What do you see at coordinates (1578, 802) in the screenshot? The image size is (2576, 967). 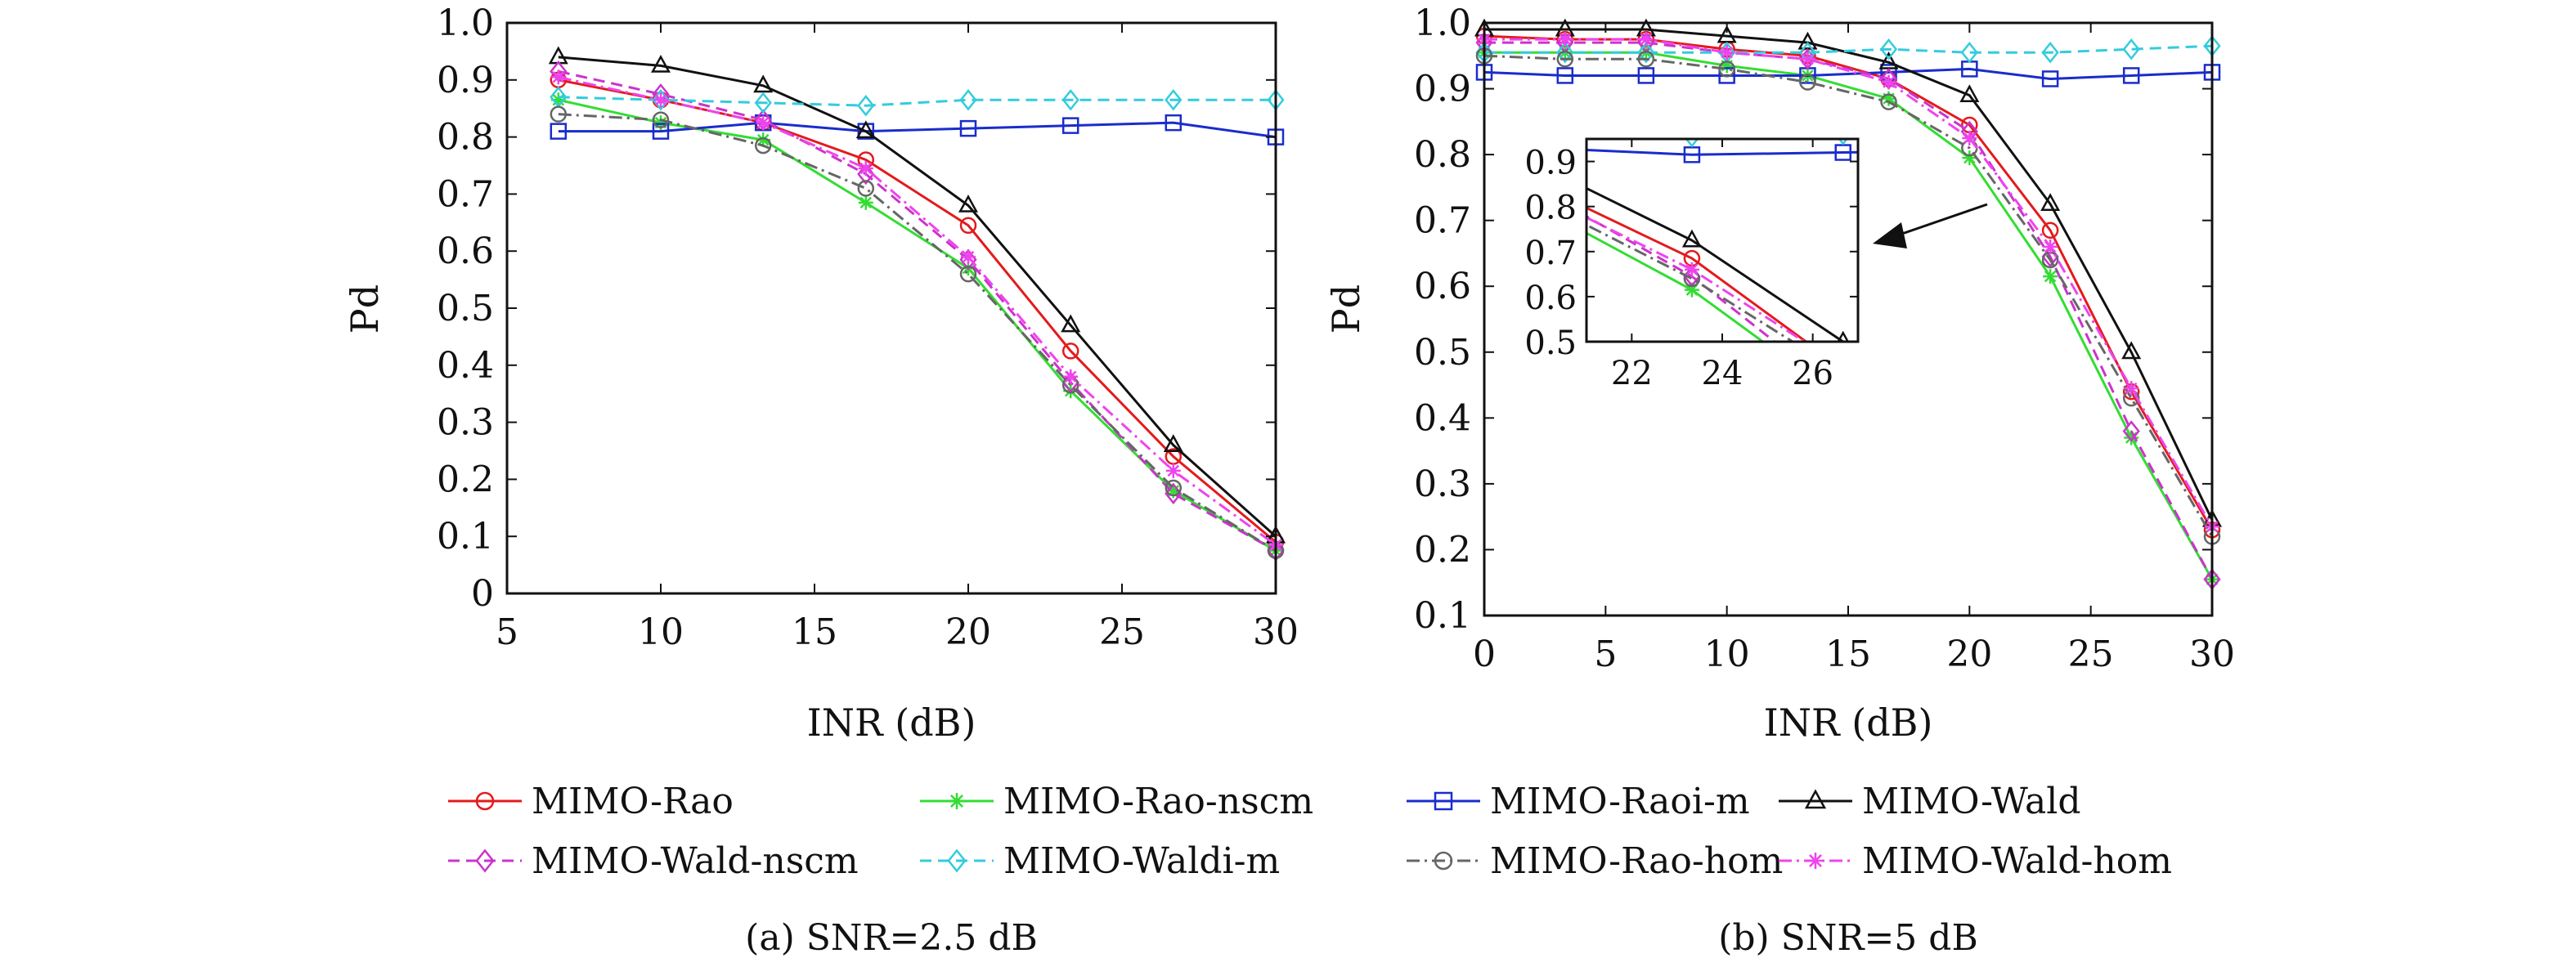 I see `legend-entry-mimo-raoi-m: MIMO-Raoi-m` at bounding box center [1578, 802].